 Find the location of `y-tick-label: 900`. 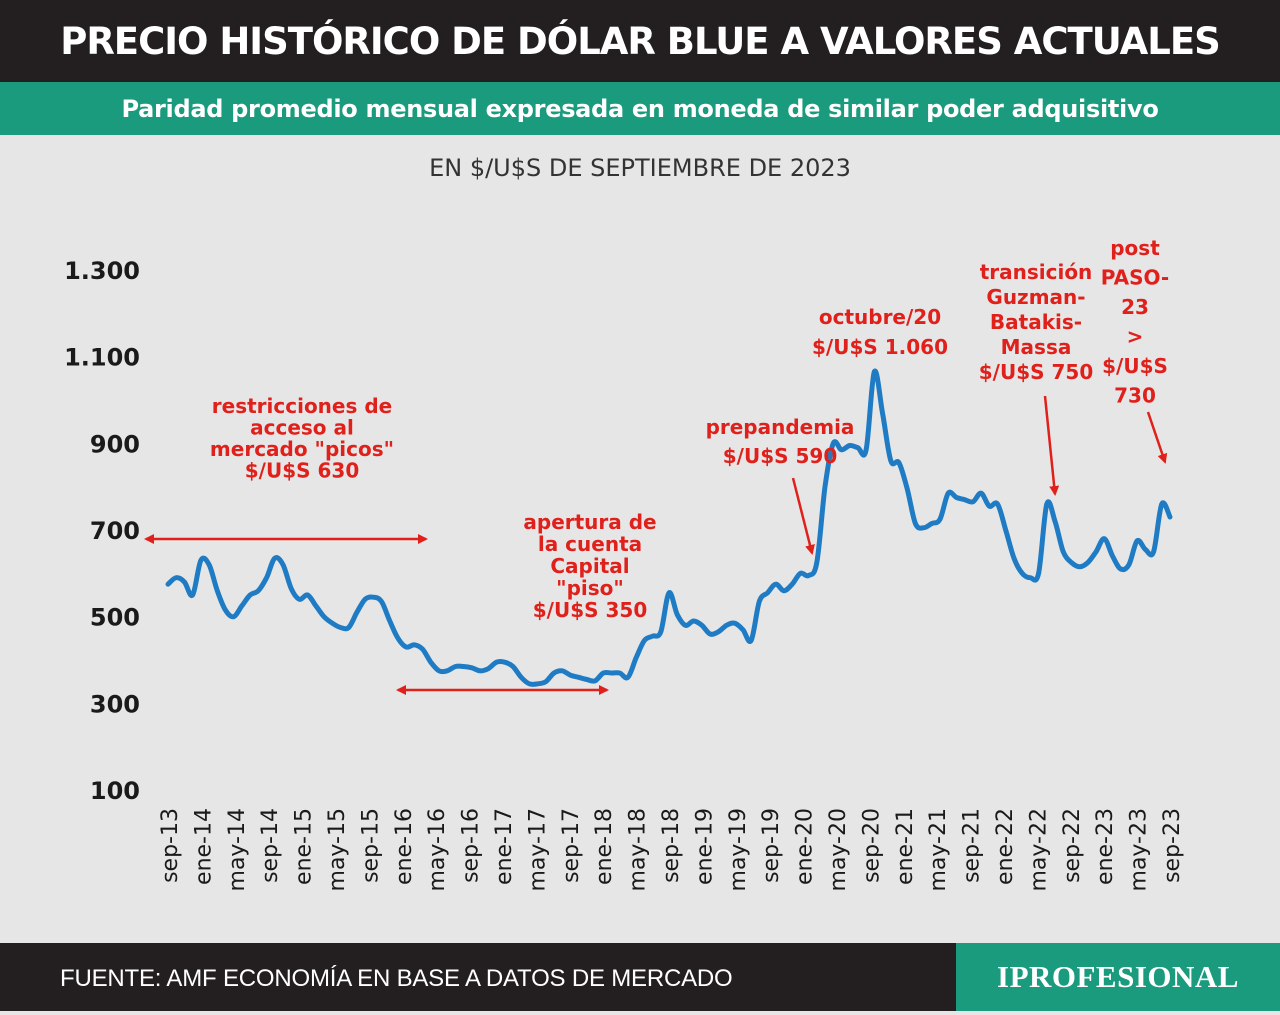

y-tick-label: 900 is located at coordinates (115, 444).